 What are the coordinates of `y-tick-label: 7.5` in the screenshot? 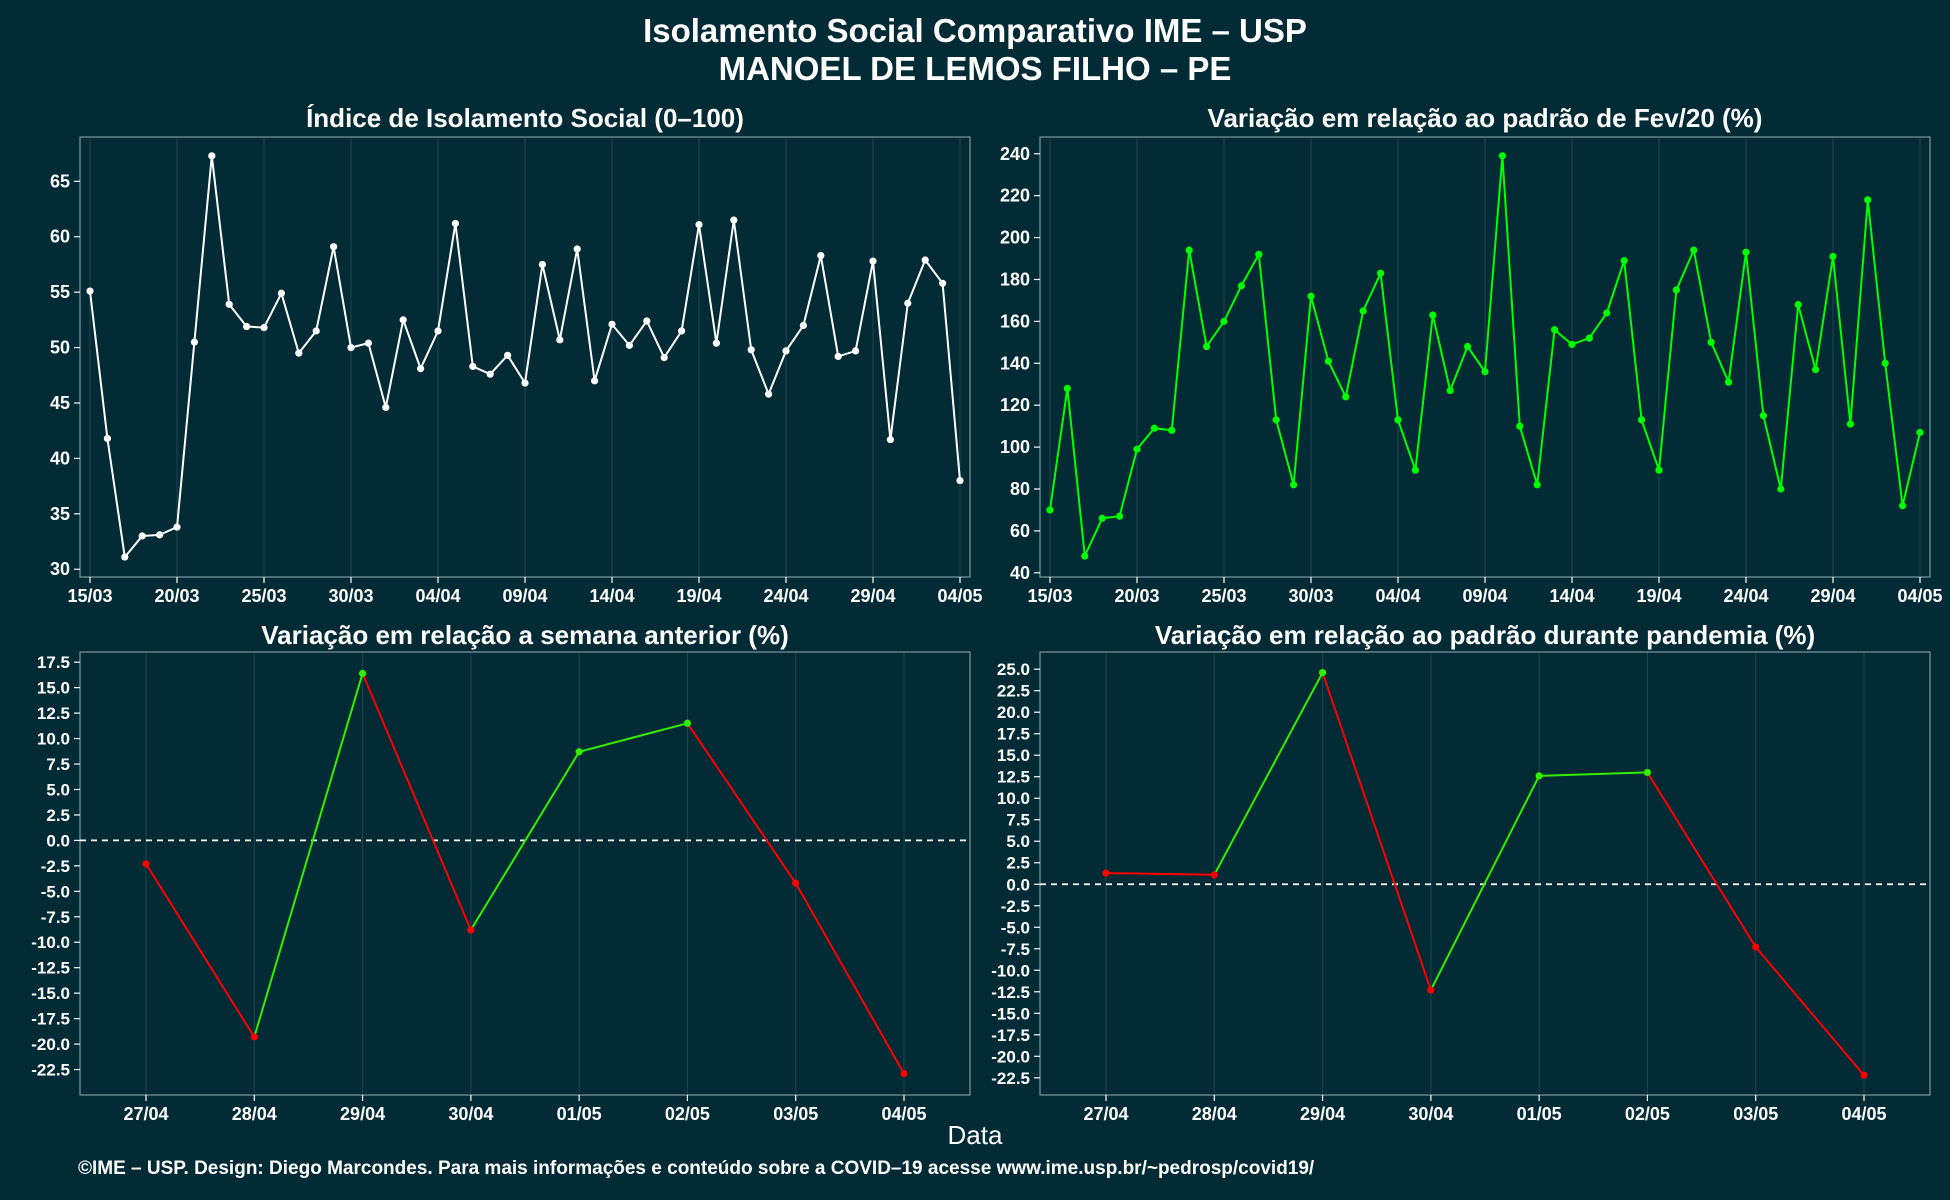 It's located at (58, 764).